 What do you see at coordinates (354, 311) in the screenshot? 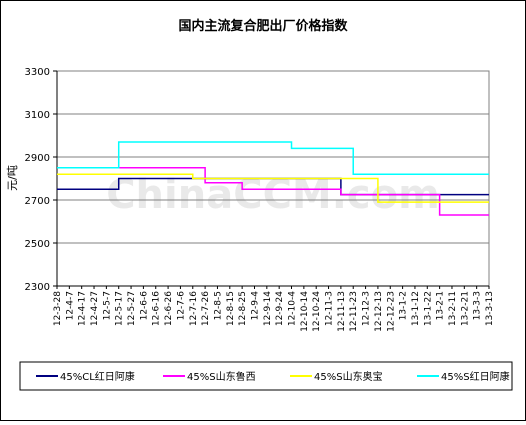
I see `x-tick-label: 12-11-23` at bounding box center [354, 311].